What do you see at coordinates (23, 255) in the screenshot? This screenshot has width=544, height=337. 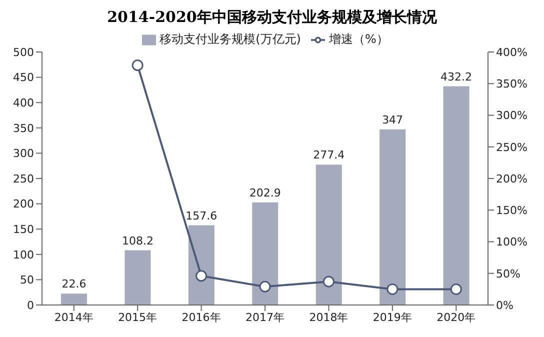 I see `y-tick-label: 100` at bounding box center [23, 255].